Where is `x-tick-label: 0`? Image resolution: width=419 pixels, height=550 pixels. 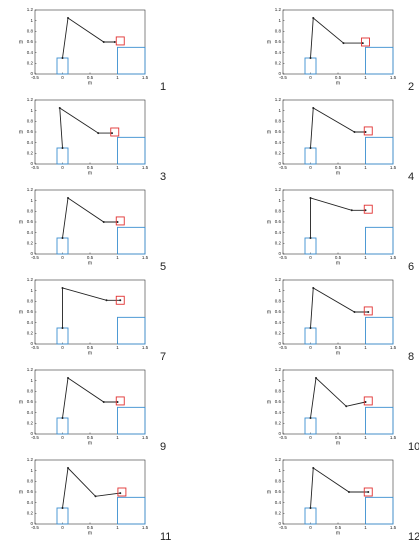
x-tick-label: 0 is located at coordinates (310, 167).